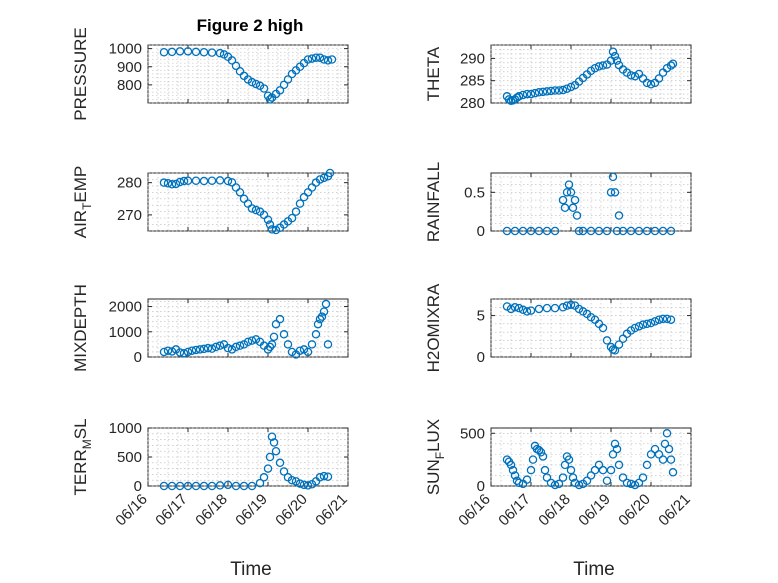 The height and width of the screenshot is (583, 778). I want to click on subplot-6: 0 5 H2OMIXRA, so click(558, 327).